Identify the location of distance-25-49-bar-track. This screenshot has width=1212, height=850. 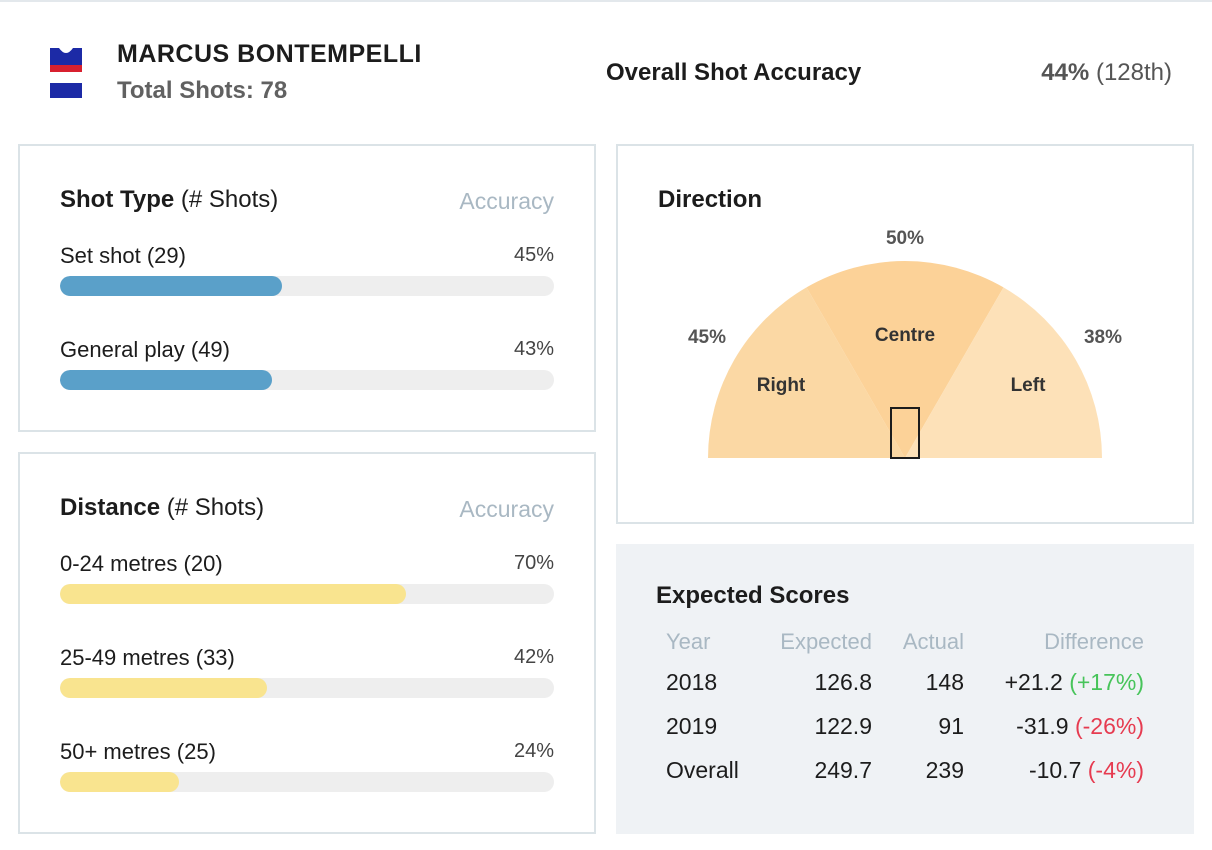
(307, 688).